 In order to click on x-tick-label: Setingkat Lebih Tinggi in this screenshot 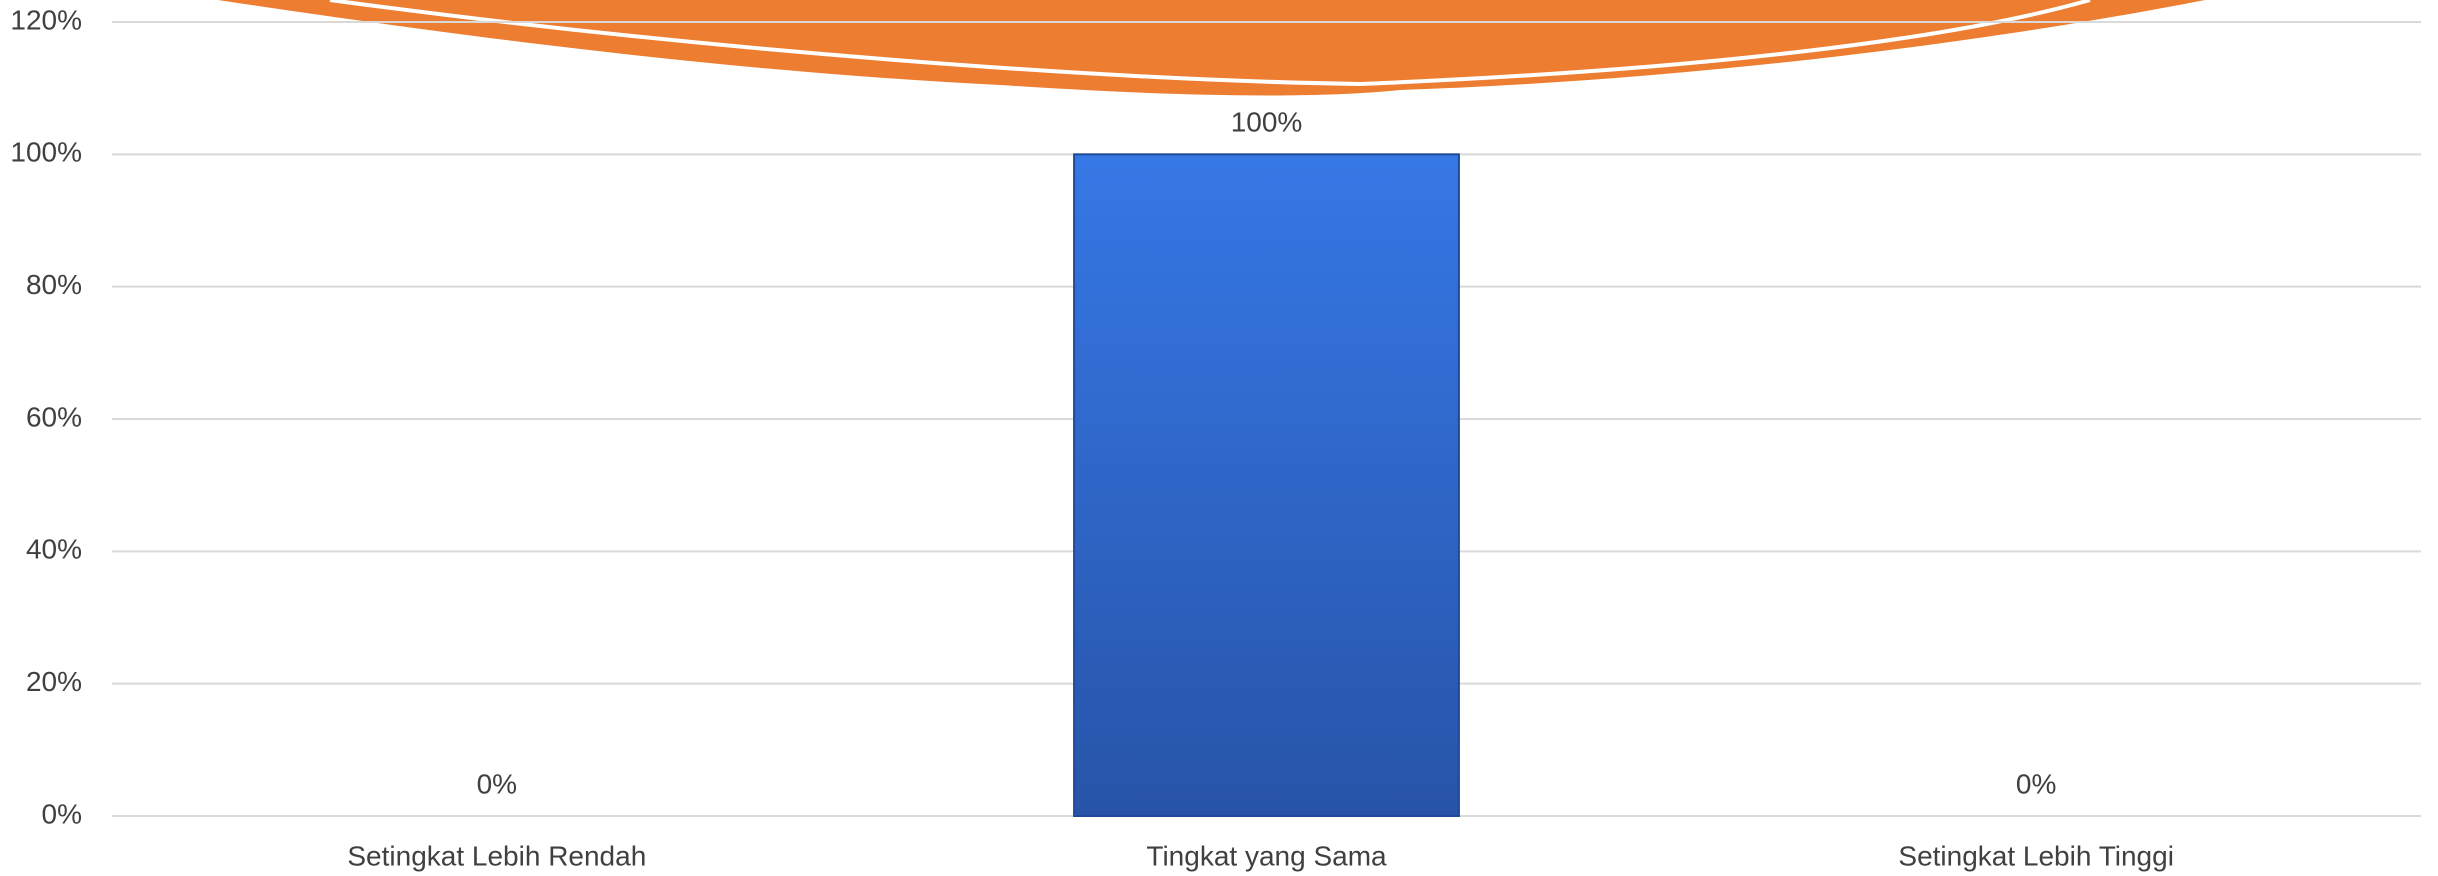, I will do `click(2036, 855)`.